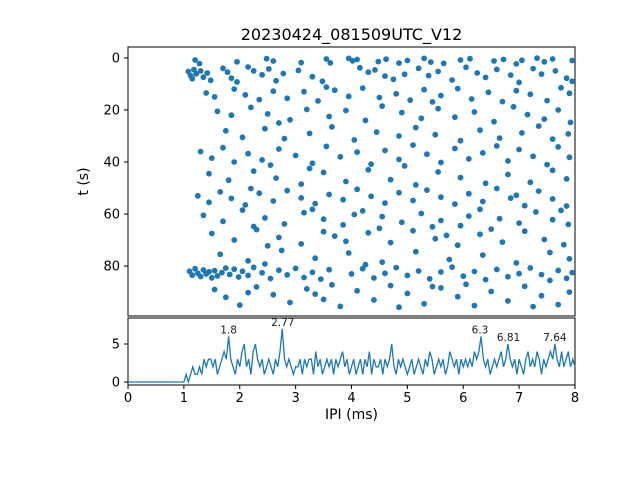  Describe the element at coordinates (295, 398) in the screenshot. I see `x-tick-label: 3` at that location.